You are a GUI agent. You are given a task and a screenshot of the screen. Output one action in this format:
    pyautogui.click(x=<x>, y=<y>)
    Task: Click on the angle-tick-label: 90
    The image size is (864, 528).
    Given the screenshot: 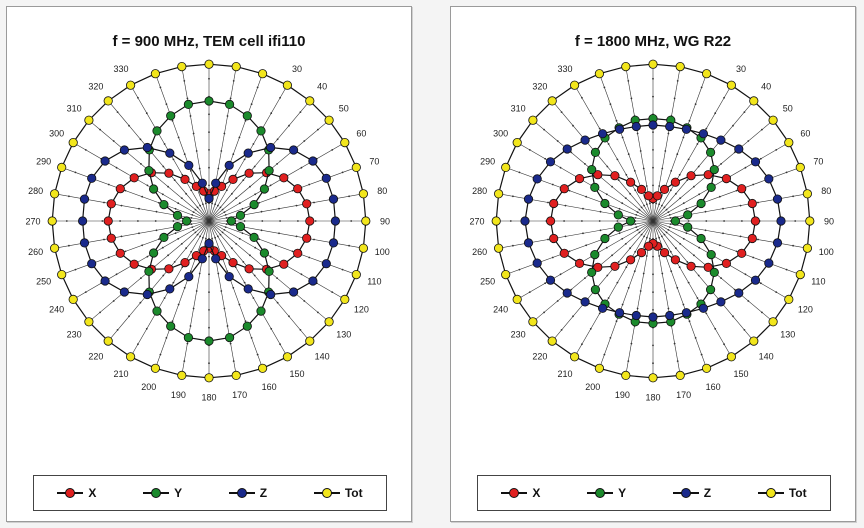 What is the action you would take?
    pyautogui.click(x=385, y=222)
    